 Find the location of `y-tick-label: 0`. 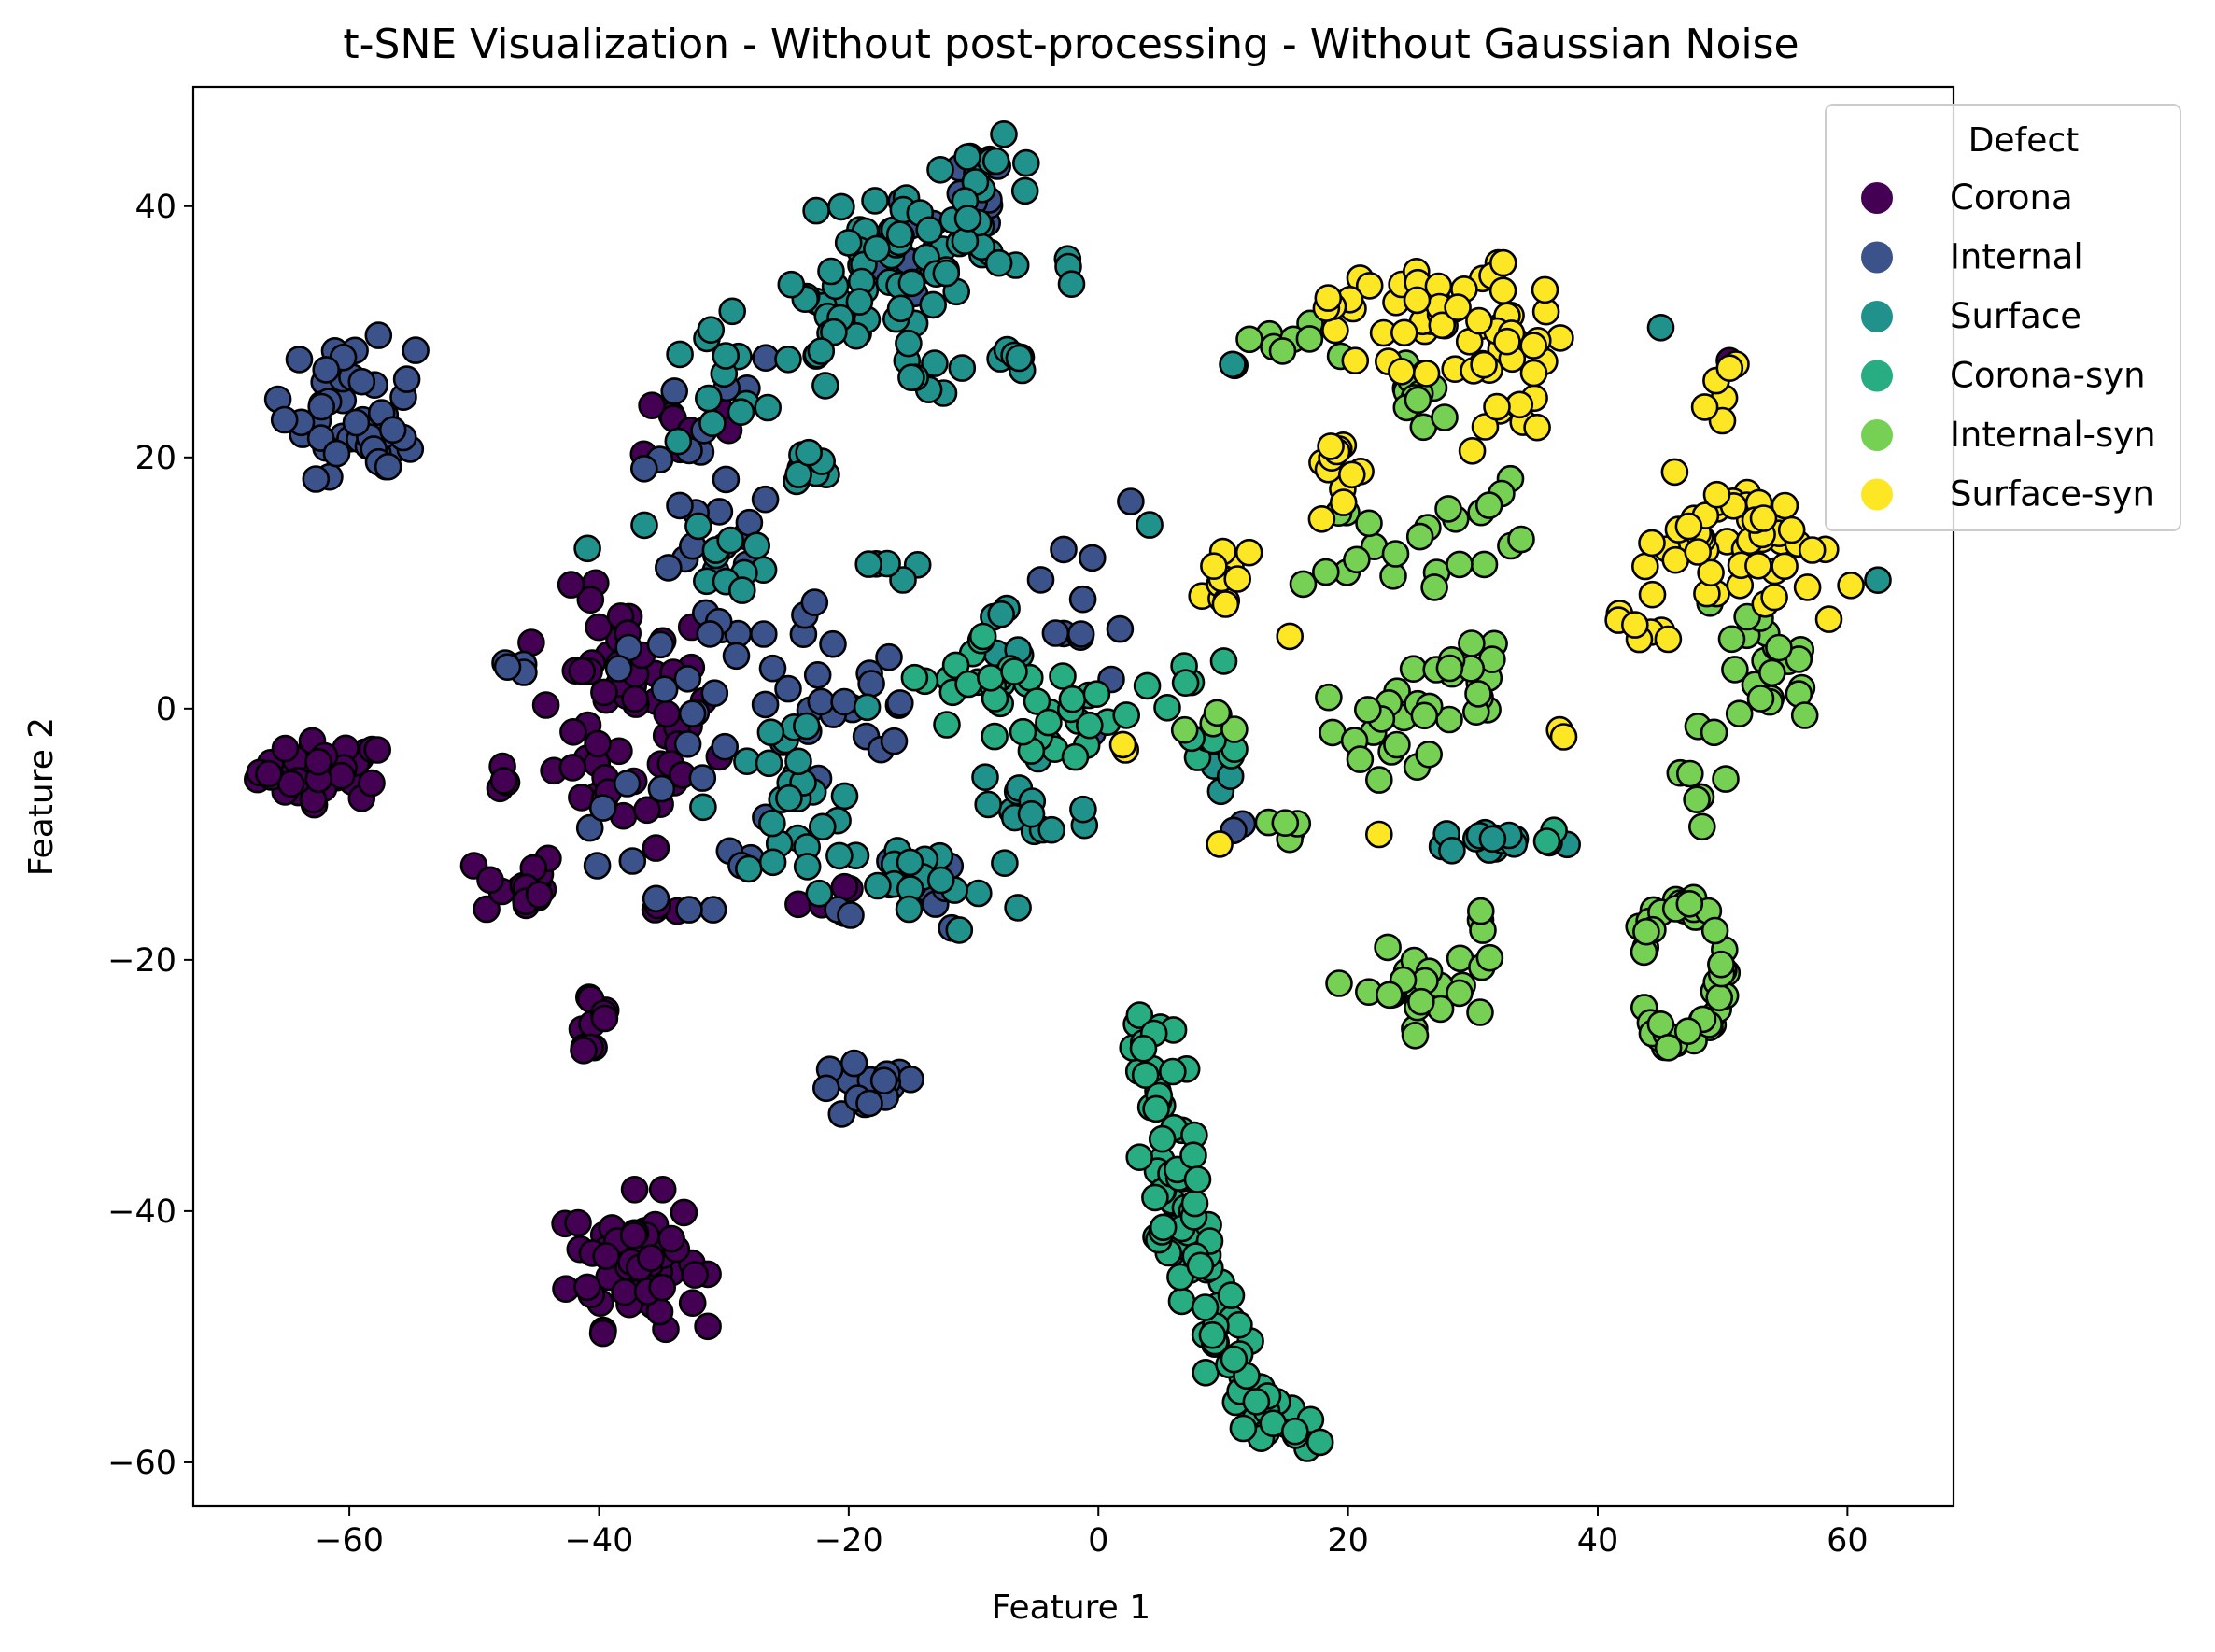

y-tick-label: 0 is located at coordinates (166, 709).